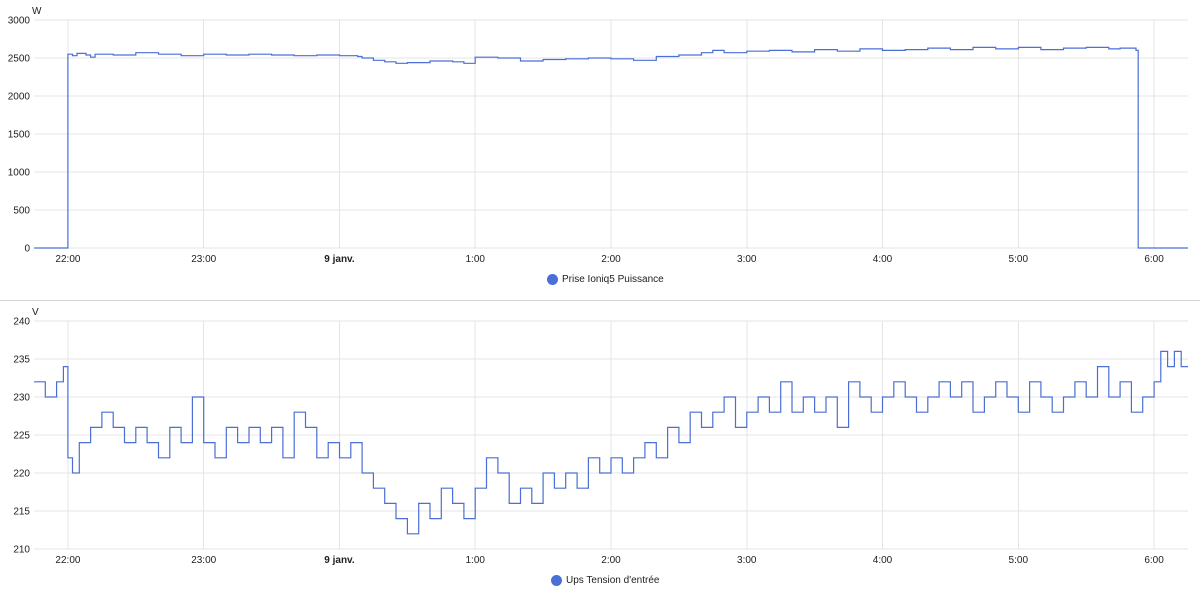 The image size is (1200, 592). Describe the element at coordinates (19, 173) in the screenshot. I see `y-tick-label: 1000` at that location.